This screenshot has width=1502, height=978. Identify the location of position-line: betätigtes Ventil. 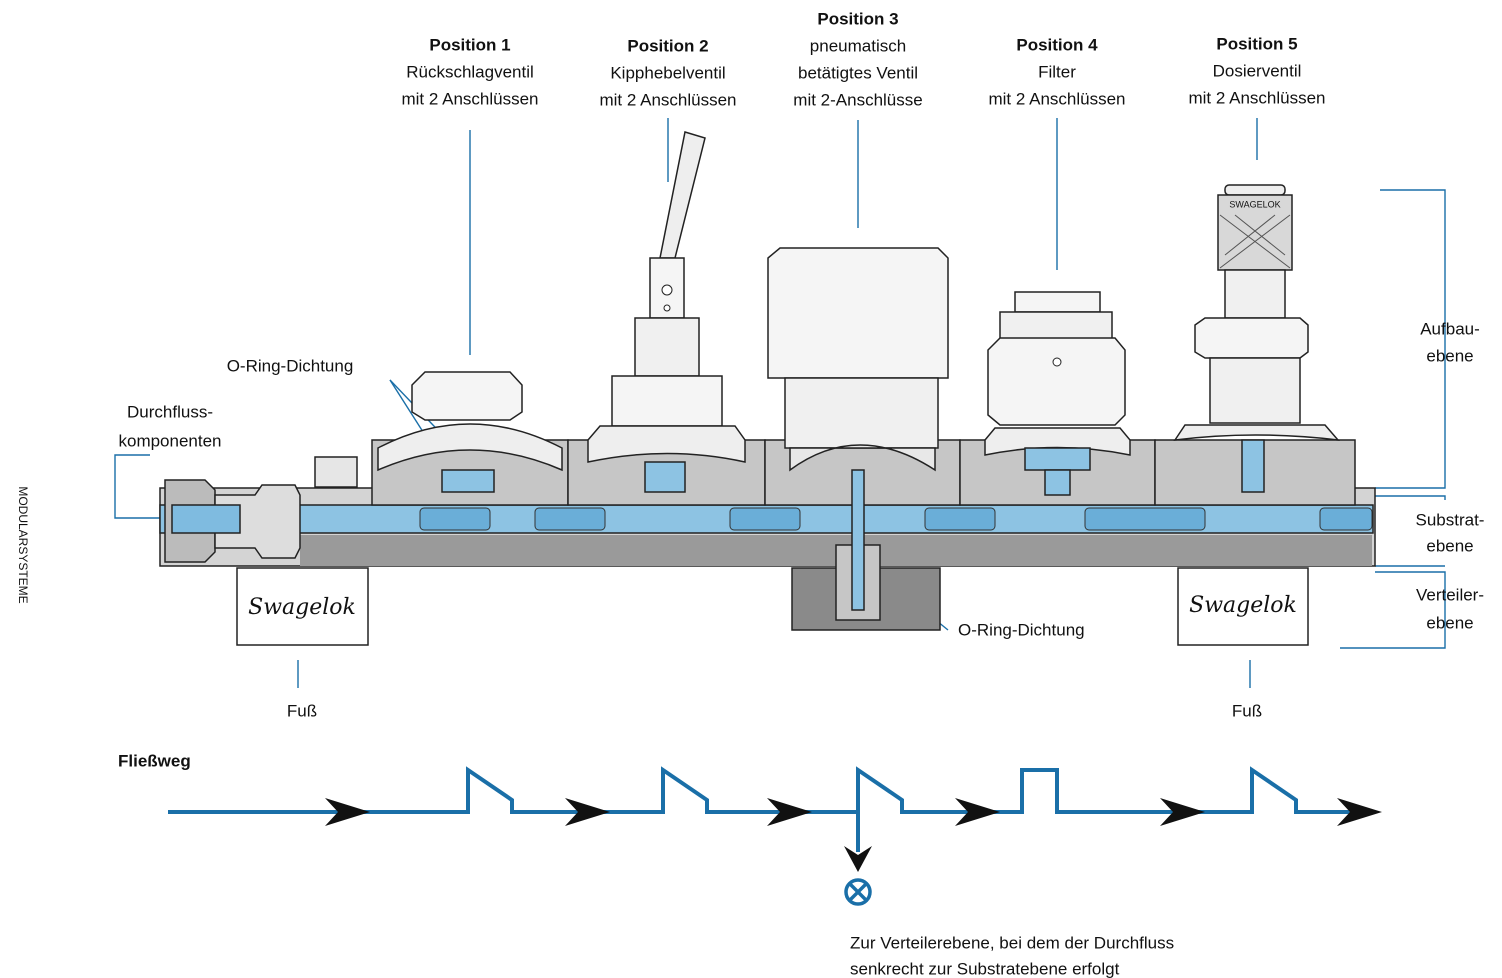
(858, 72).